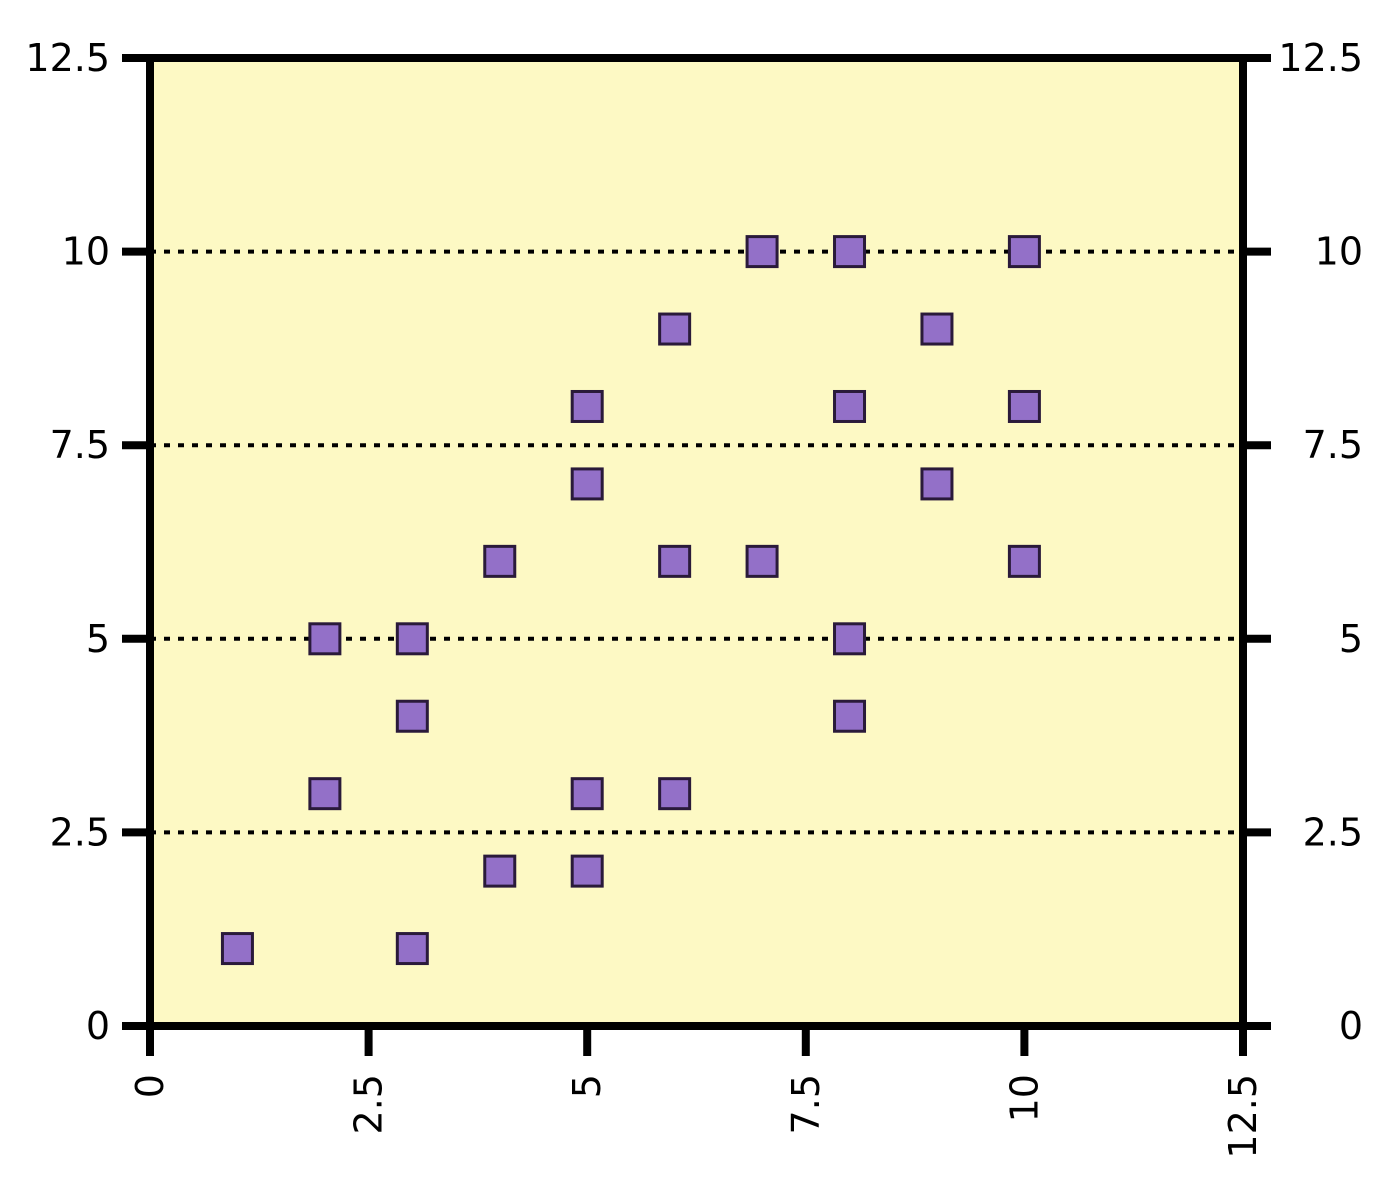  What do you see at coordinates (1243, 1116) in the screenshot?
I see `x-tick-label: 12.5` at bounding box center [1243, 1116].